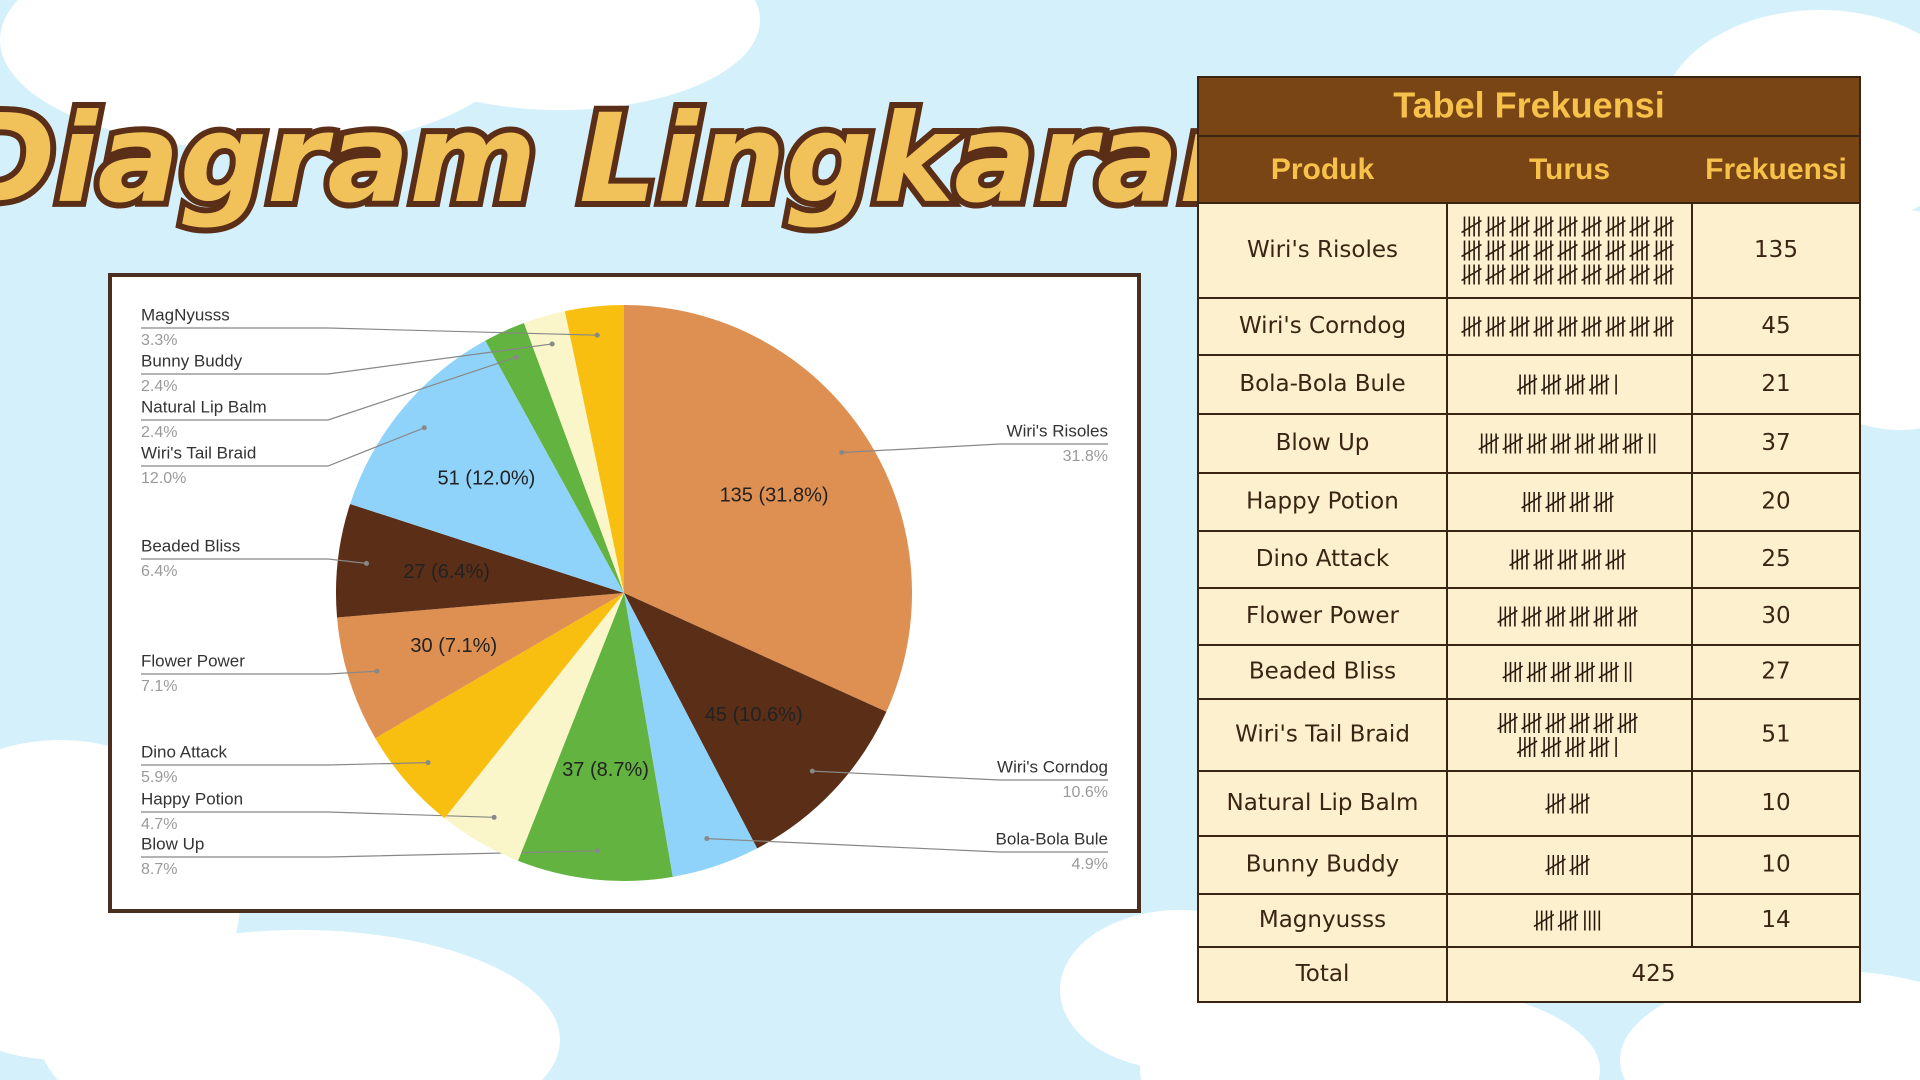 This screenshot has width=1920, height=1080. Describe the element at coordinates (1052, 838) in the screenshot. I see `legend-name: Bola-Bola Bule` at that location.